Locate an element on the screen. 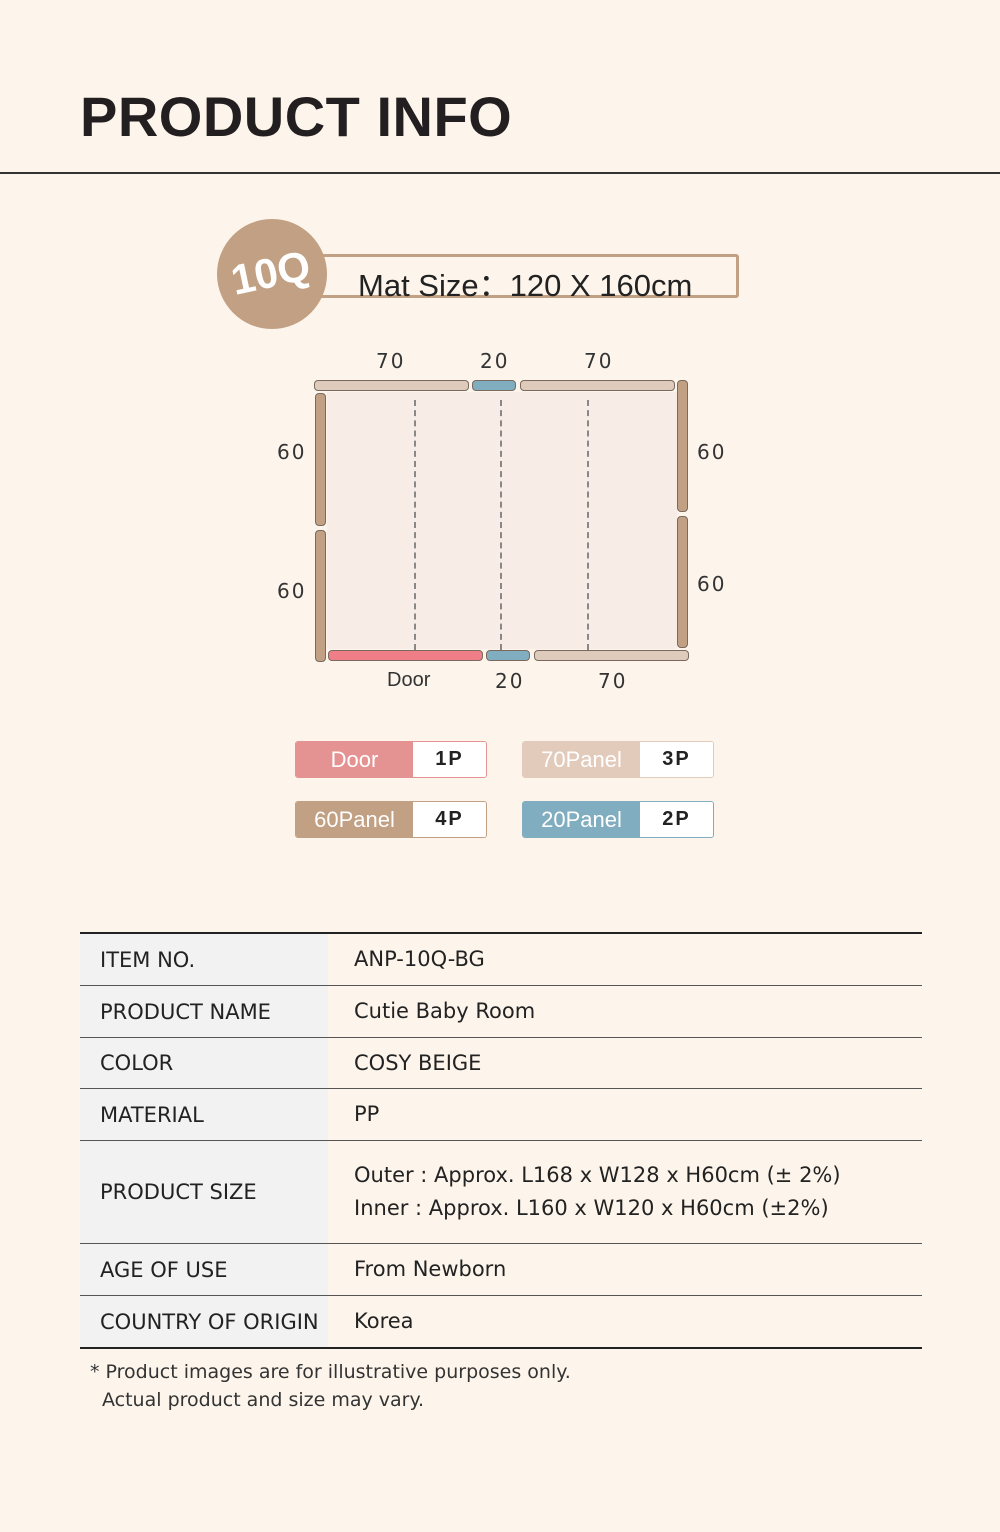 The image size is (1000, 1532). divider is located at coordinates (500, 173).